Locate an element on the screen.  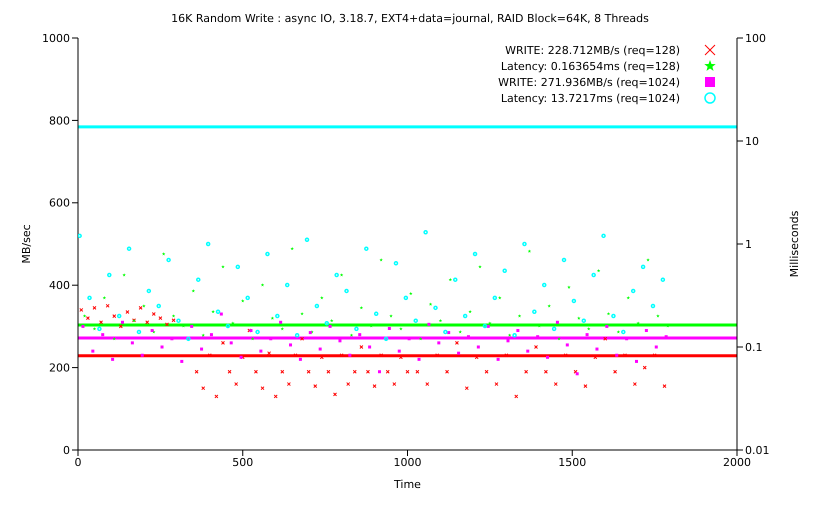
x-tick-label: 1000 is located at coordinates (408, 462).